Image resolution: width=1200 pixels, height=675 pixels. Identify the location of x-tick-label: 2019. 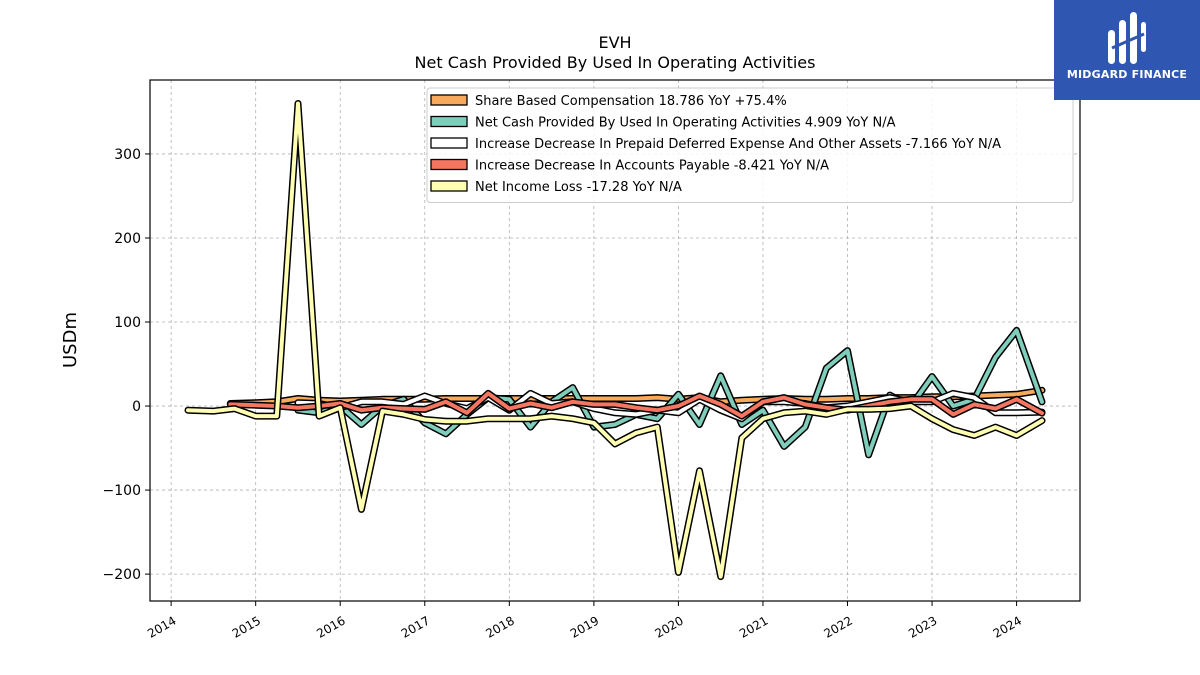
(584, 626).